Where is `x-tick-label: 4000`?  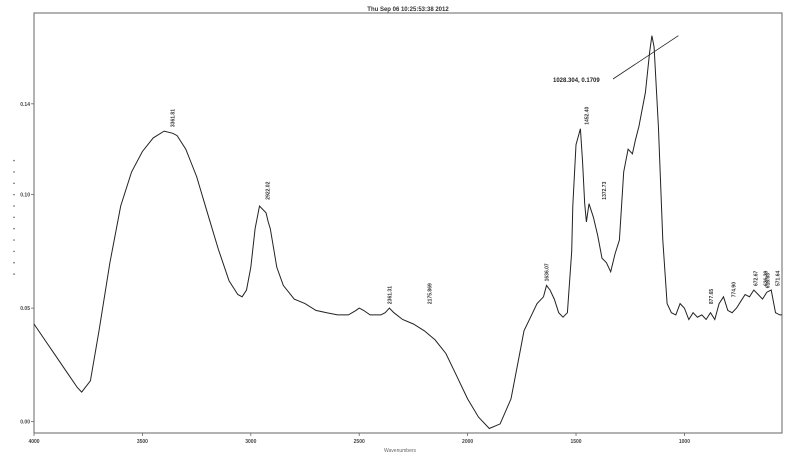 x-tick-label: 4000 is located at coordinates (33, 442).